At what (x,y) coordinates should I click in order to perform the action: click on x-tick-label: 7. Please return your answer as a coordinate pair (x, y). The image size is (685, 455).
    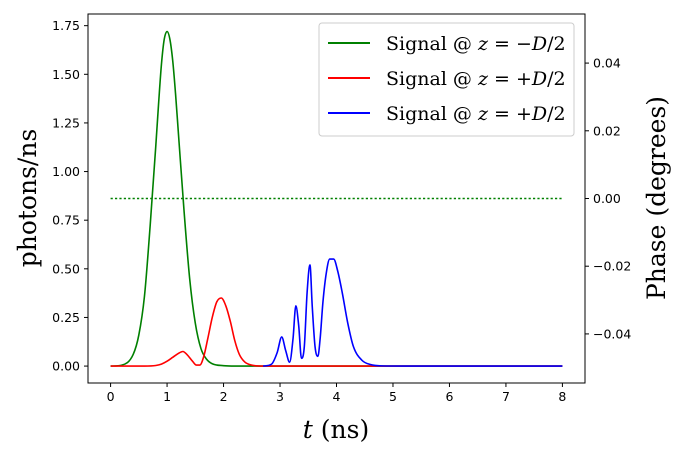
    Looking at the image, I should click on (506, 396).